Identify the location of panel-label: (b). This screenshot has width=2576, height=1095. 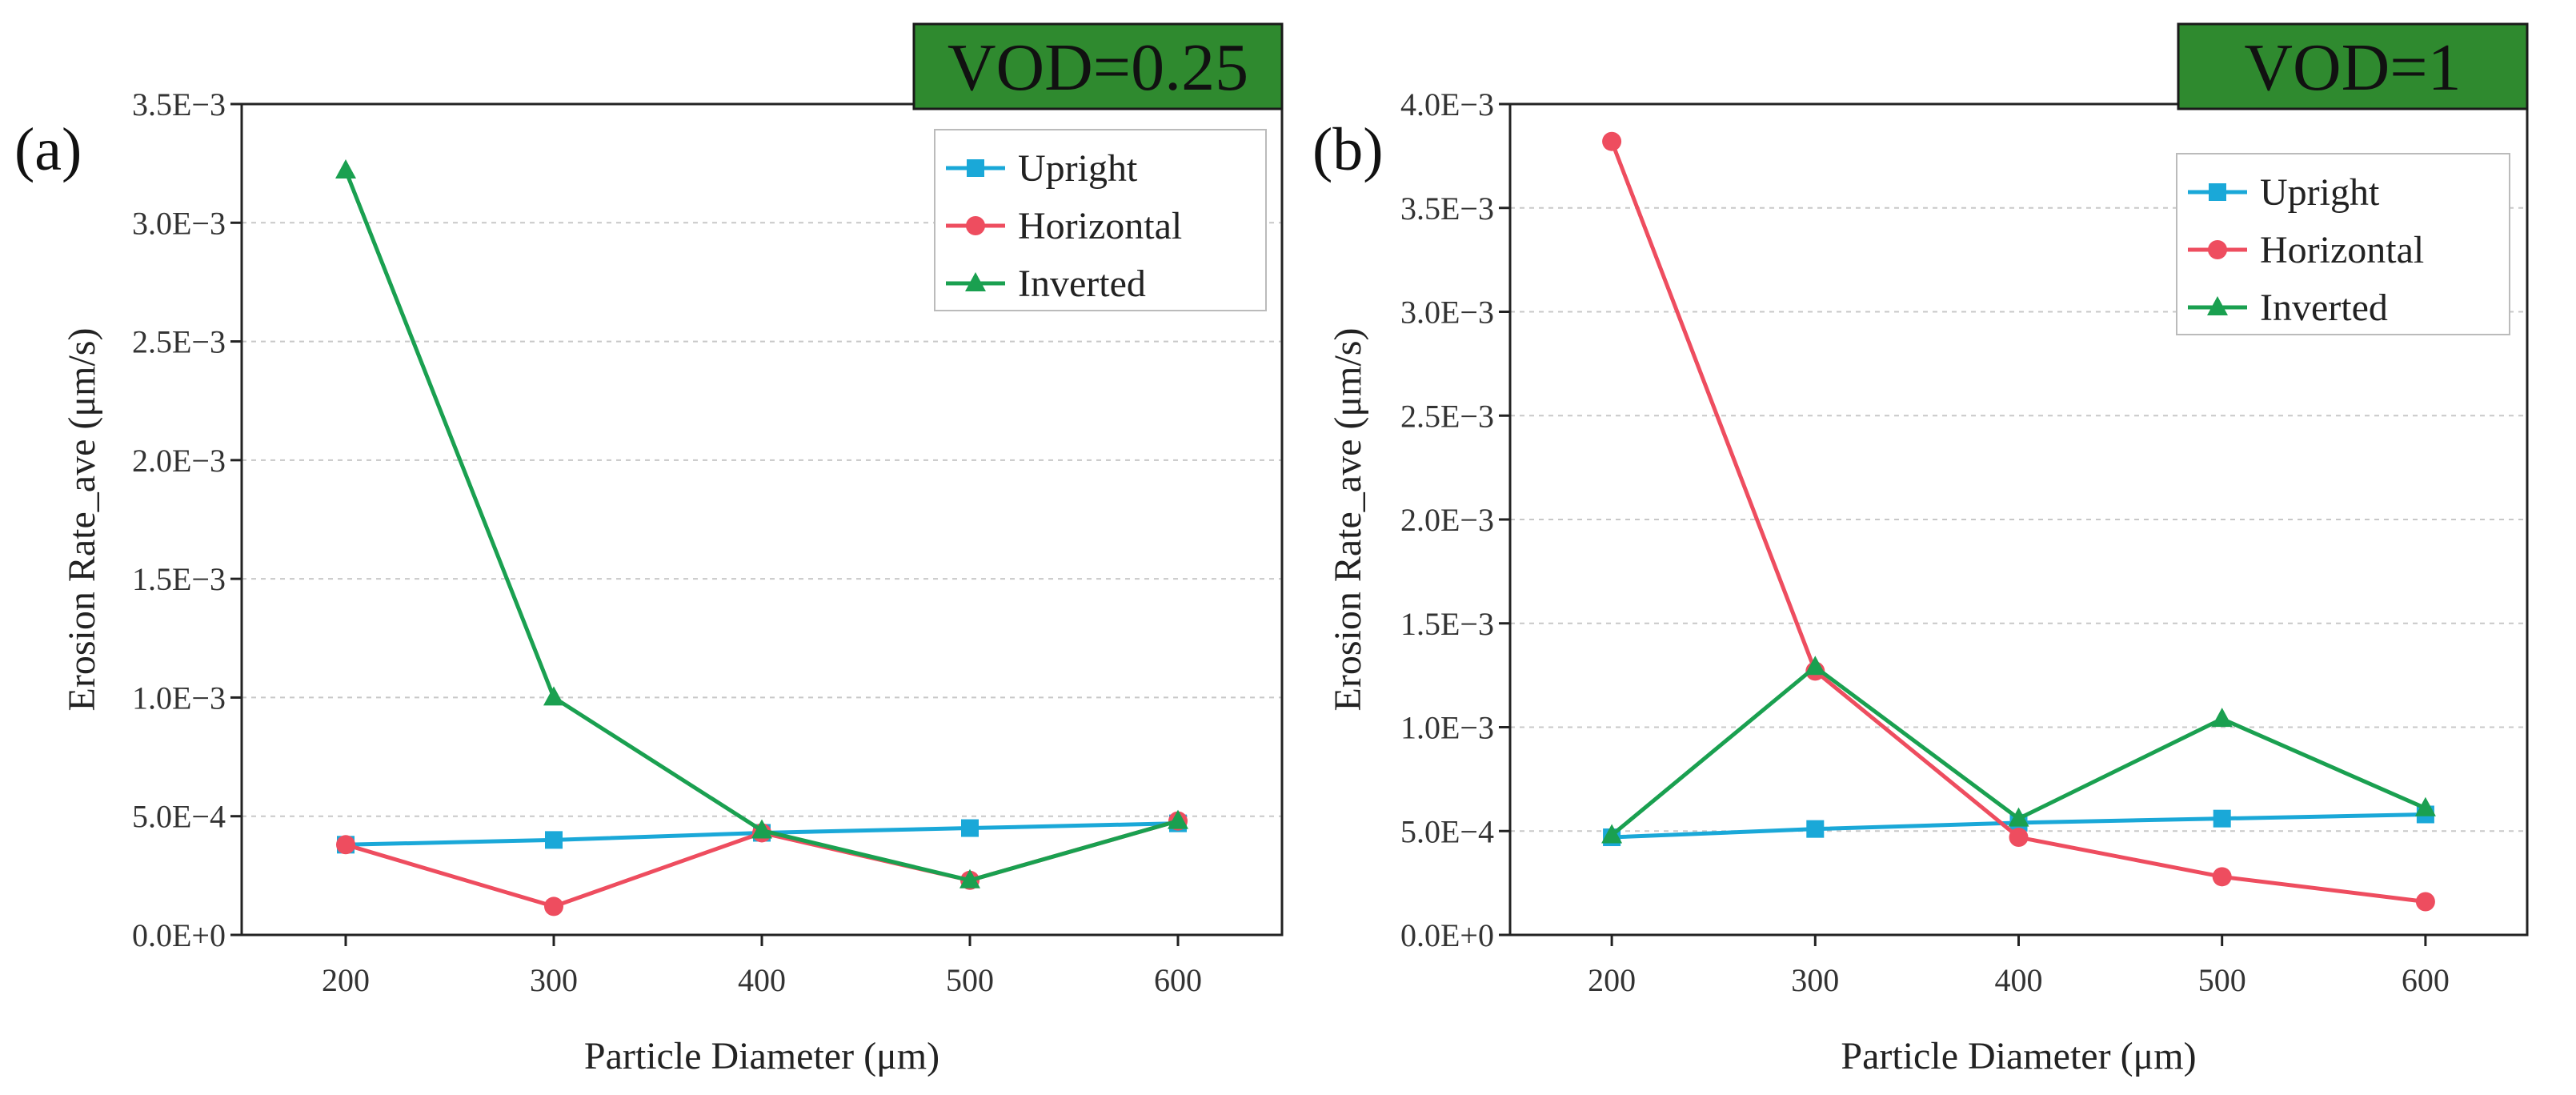
(1348, 149).